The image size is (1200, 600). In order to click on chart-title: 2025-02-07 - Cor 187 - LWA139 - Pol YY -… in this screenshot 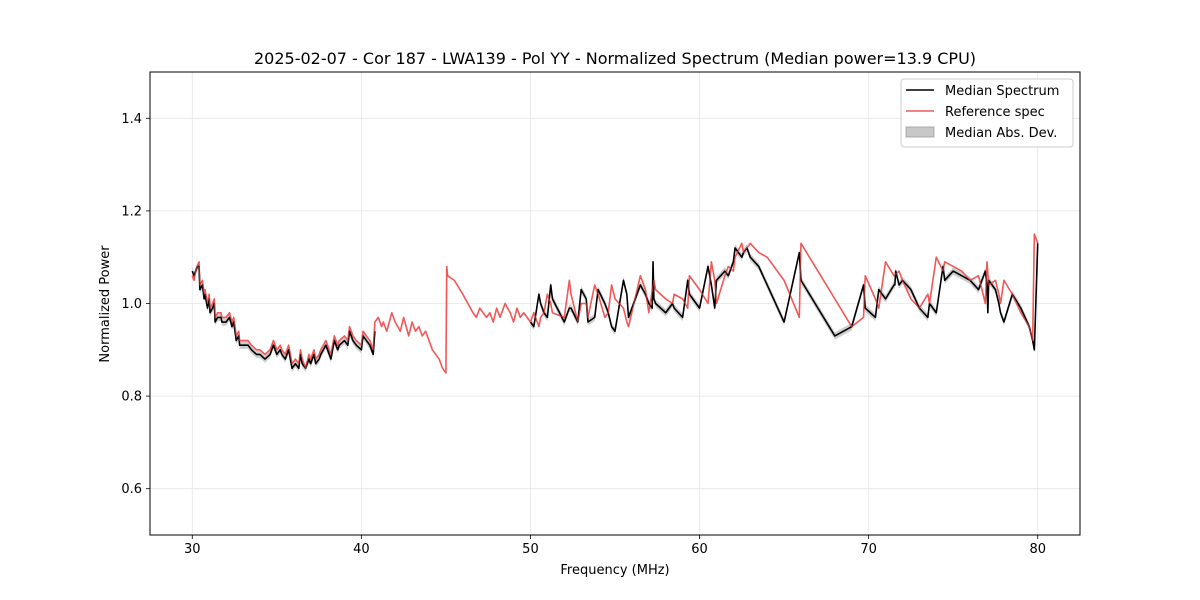, I will do `click(615, 58)`.